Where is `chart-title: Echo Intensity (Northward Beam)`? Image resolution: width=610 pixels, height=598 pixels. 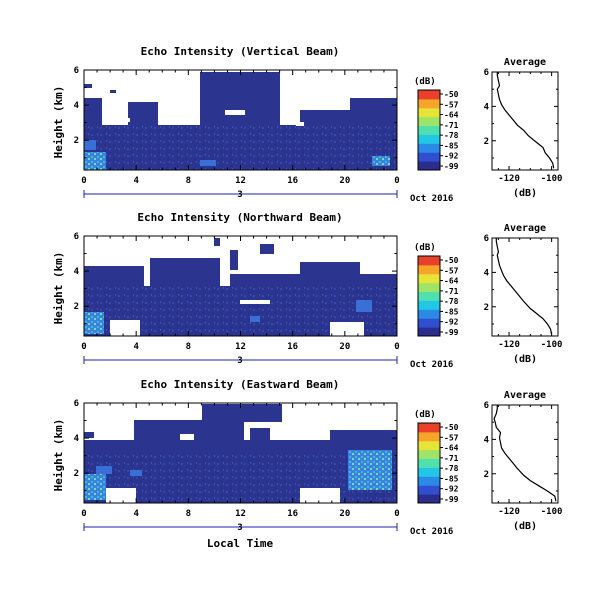
chart-title: Echo Intensity (Northward Beam) is located at coordinates (239, 217).